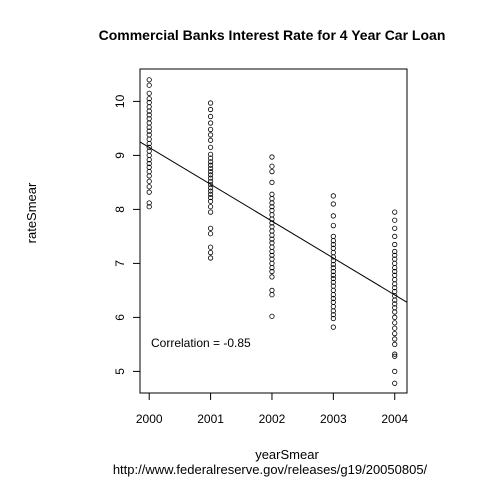  What do you see at coordinates (272, 409) in the screenshot?
I see `x-axis: 2000 2001 2002 2003 2004` at bounding box center [272, 409].